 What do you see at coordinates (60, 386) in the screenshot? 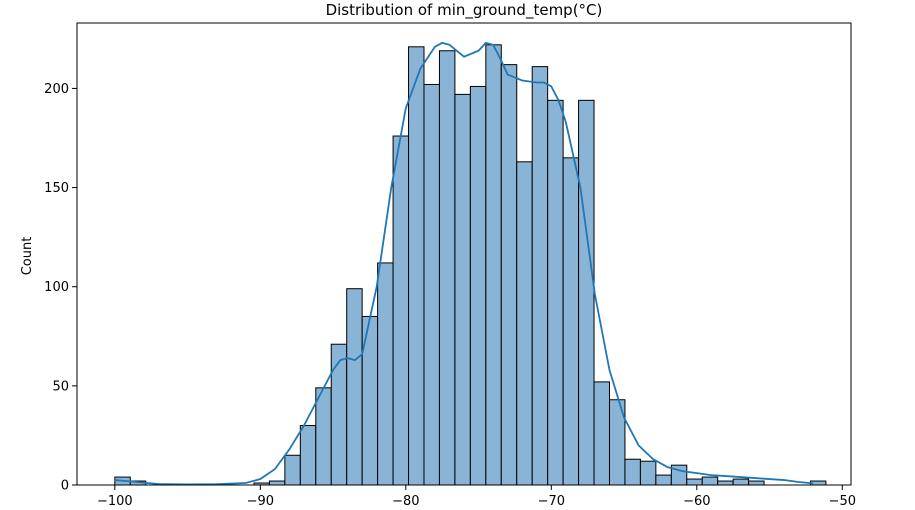
I see `y-tick-label: 50` at bounding box center [60, 386].